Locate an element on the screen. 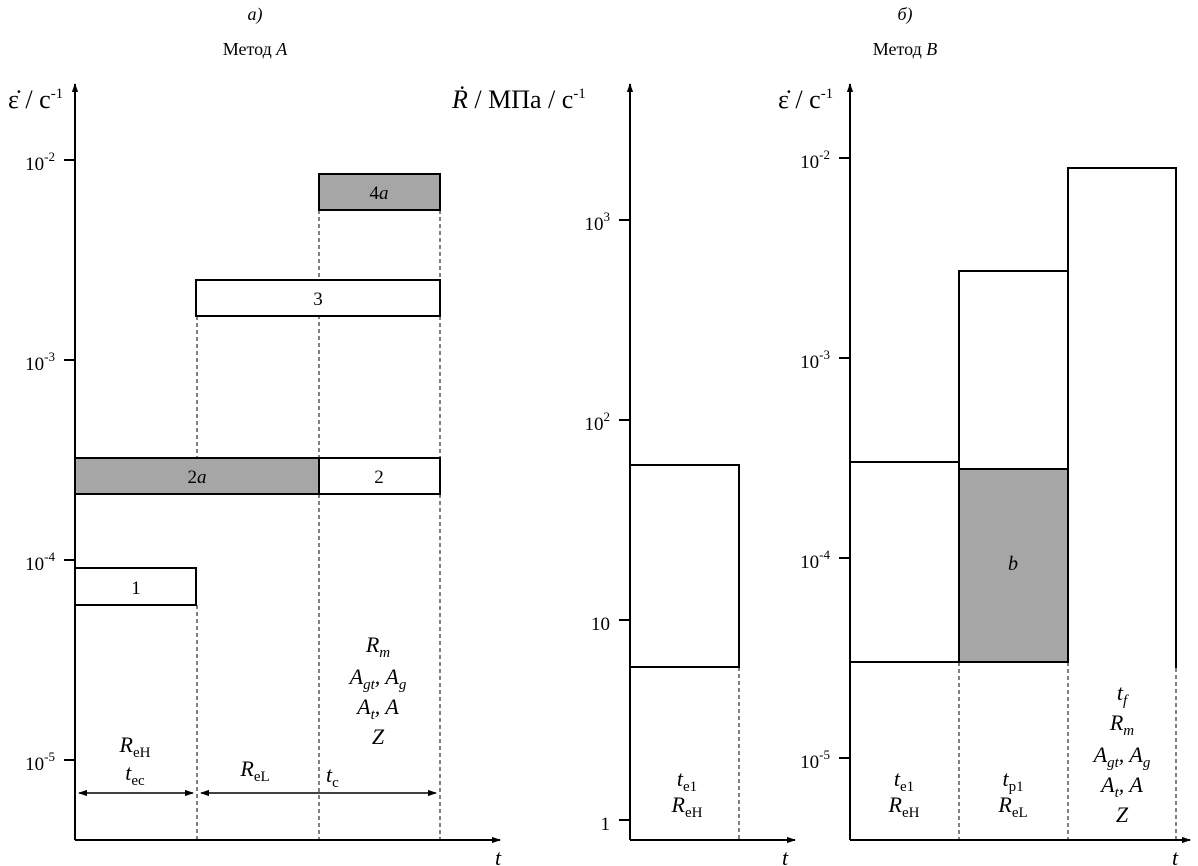 Image resolution: width=1198 pixels, height=866 pixels. panel-b-note-at: At, A is located at coordinates (1121, 786).